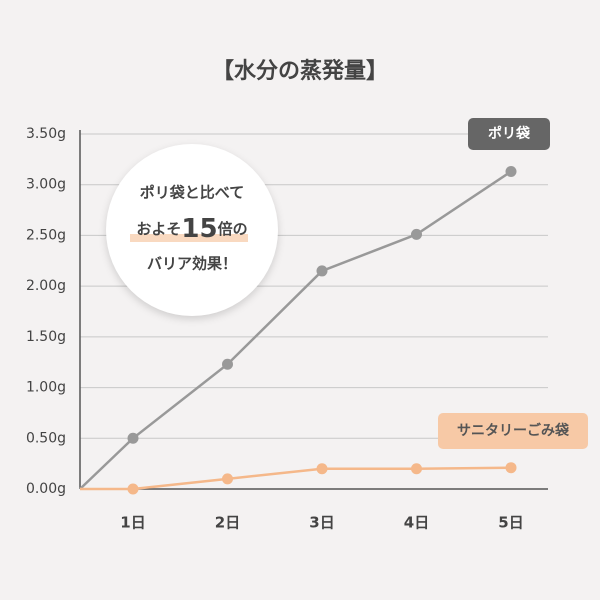 This screenshot has height=600, width=600. What do you see at coordinates (158, 229) in the screenshot?
I see `callout-text-part: およそ` at bounding box center [158, 229].